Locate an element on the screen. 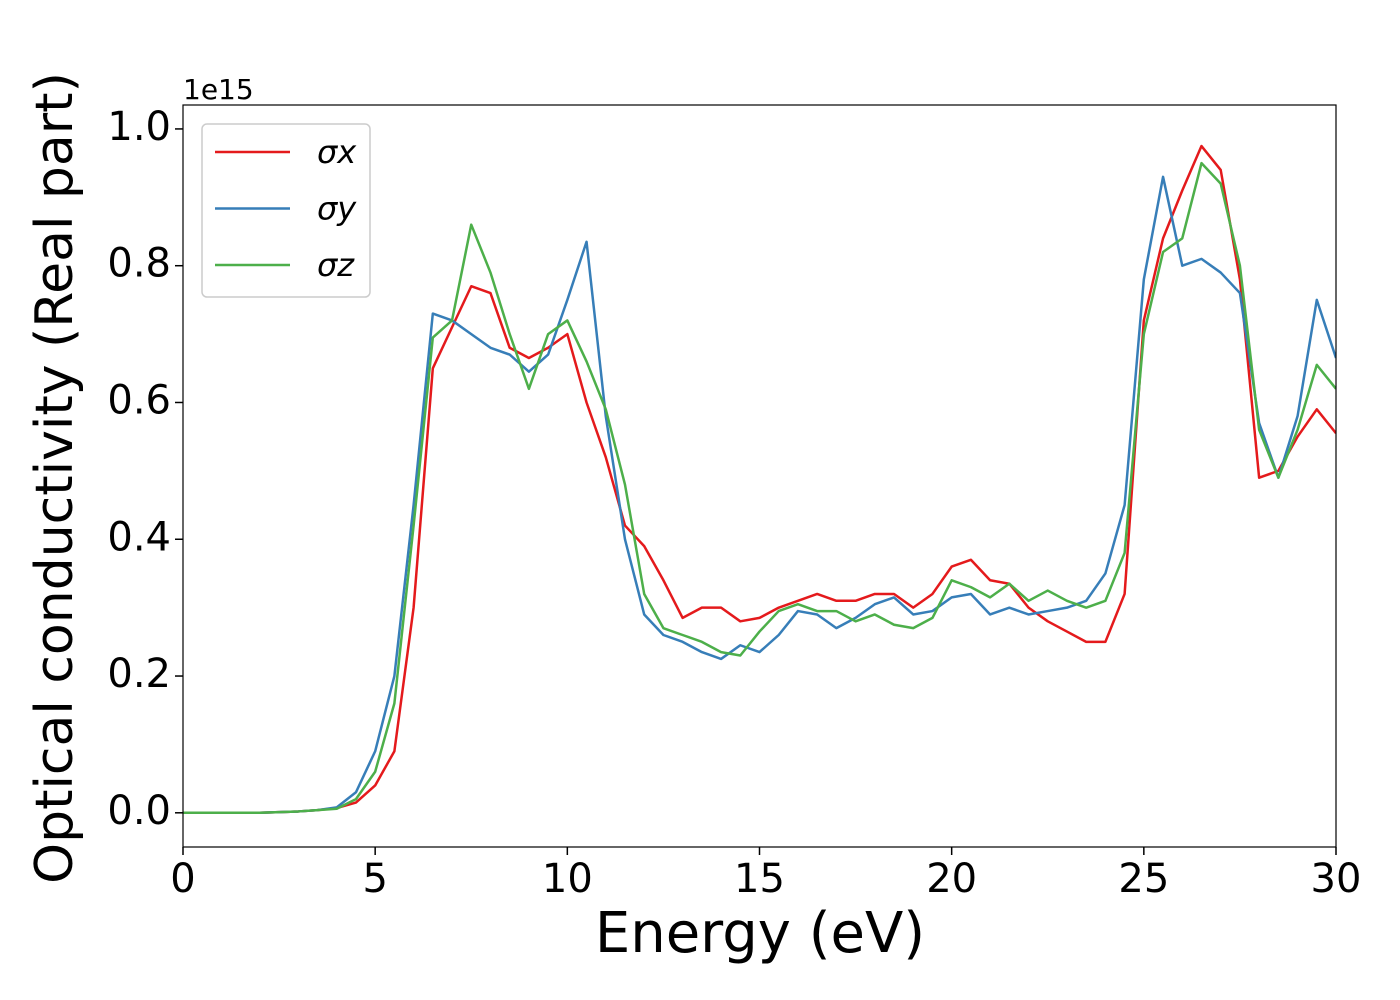 This screenshot has width=1400, height=1000. y-tick-label: 0.8 is located at coordinates (139, 264).